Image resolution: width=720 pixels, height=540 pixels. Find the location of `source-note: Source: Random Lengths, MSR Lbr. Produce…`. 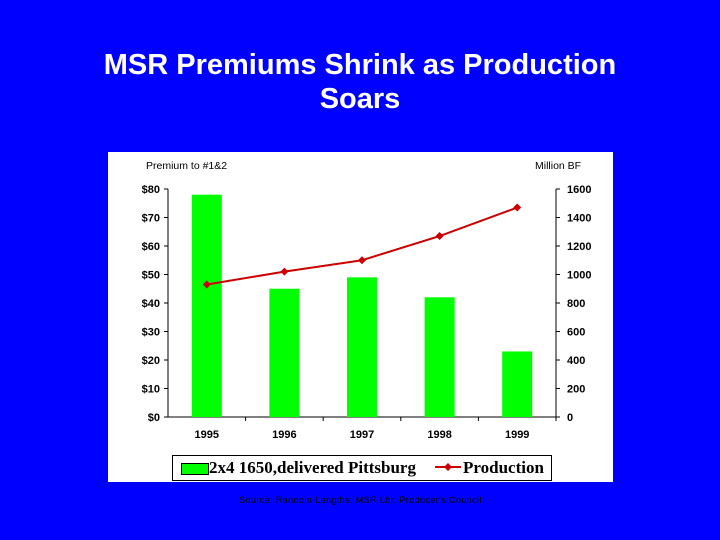

source-note: Source: Random Lengths, MSR Lbr. Produce… is located at coordinates (360, 500).